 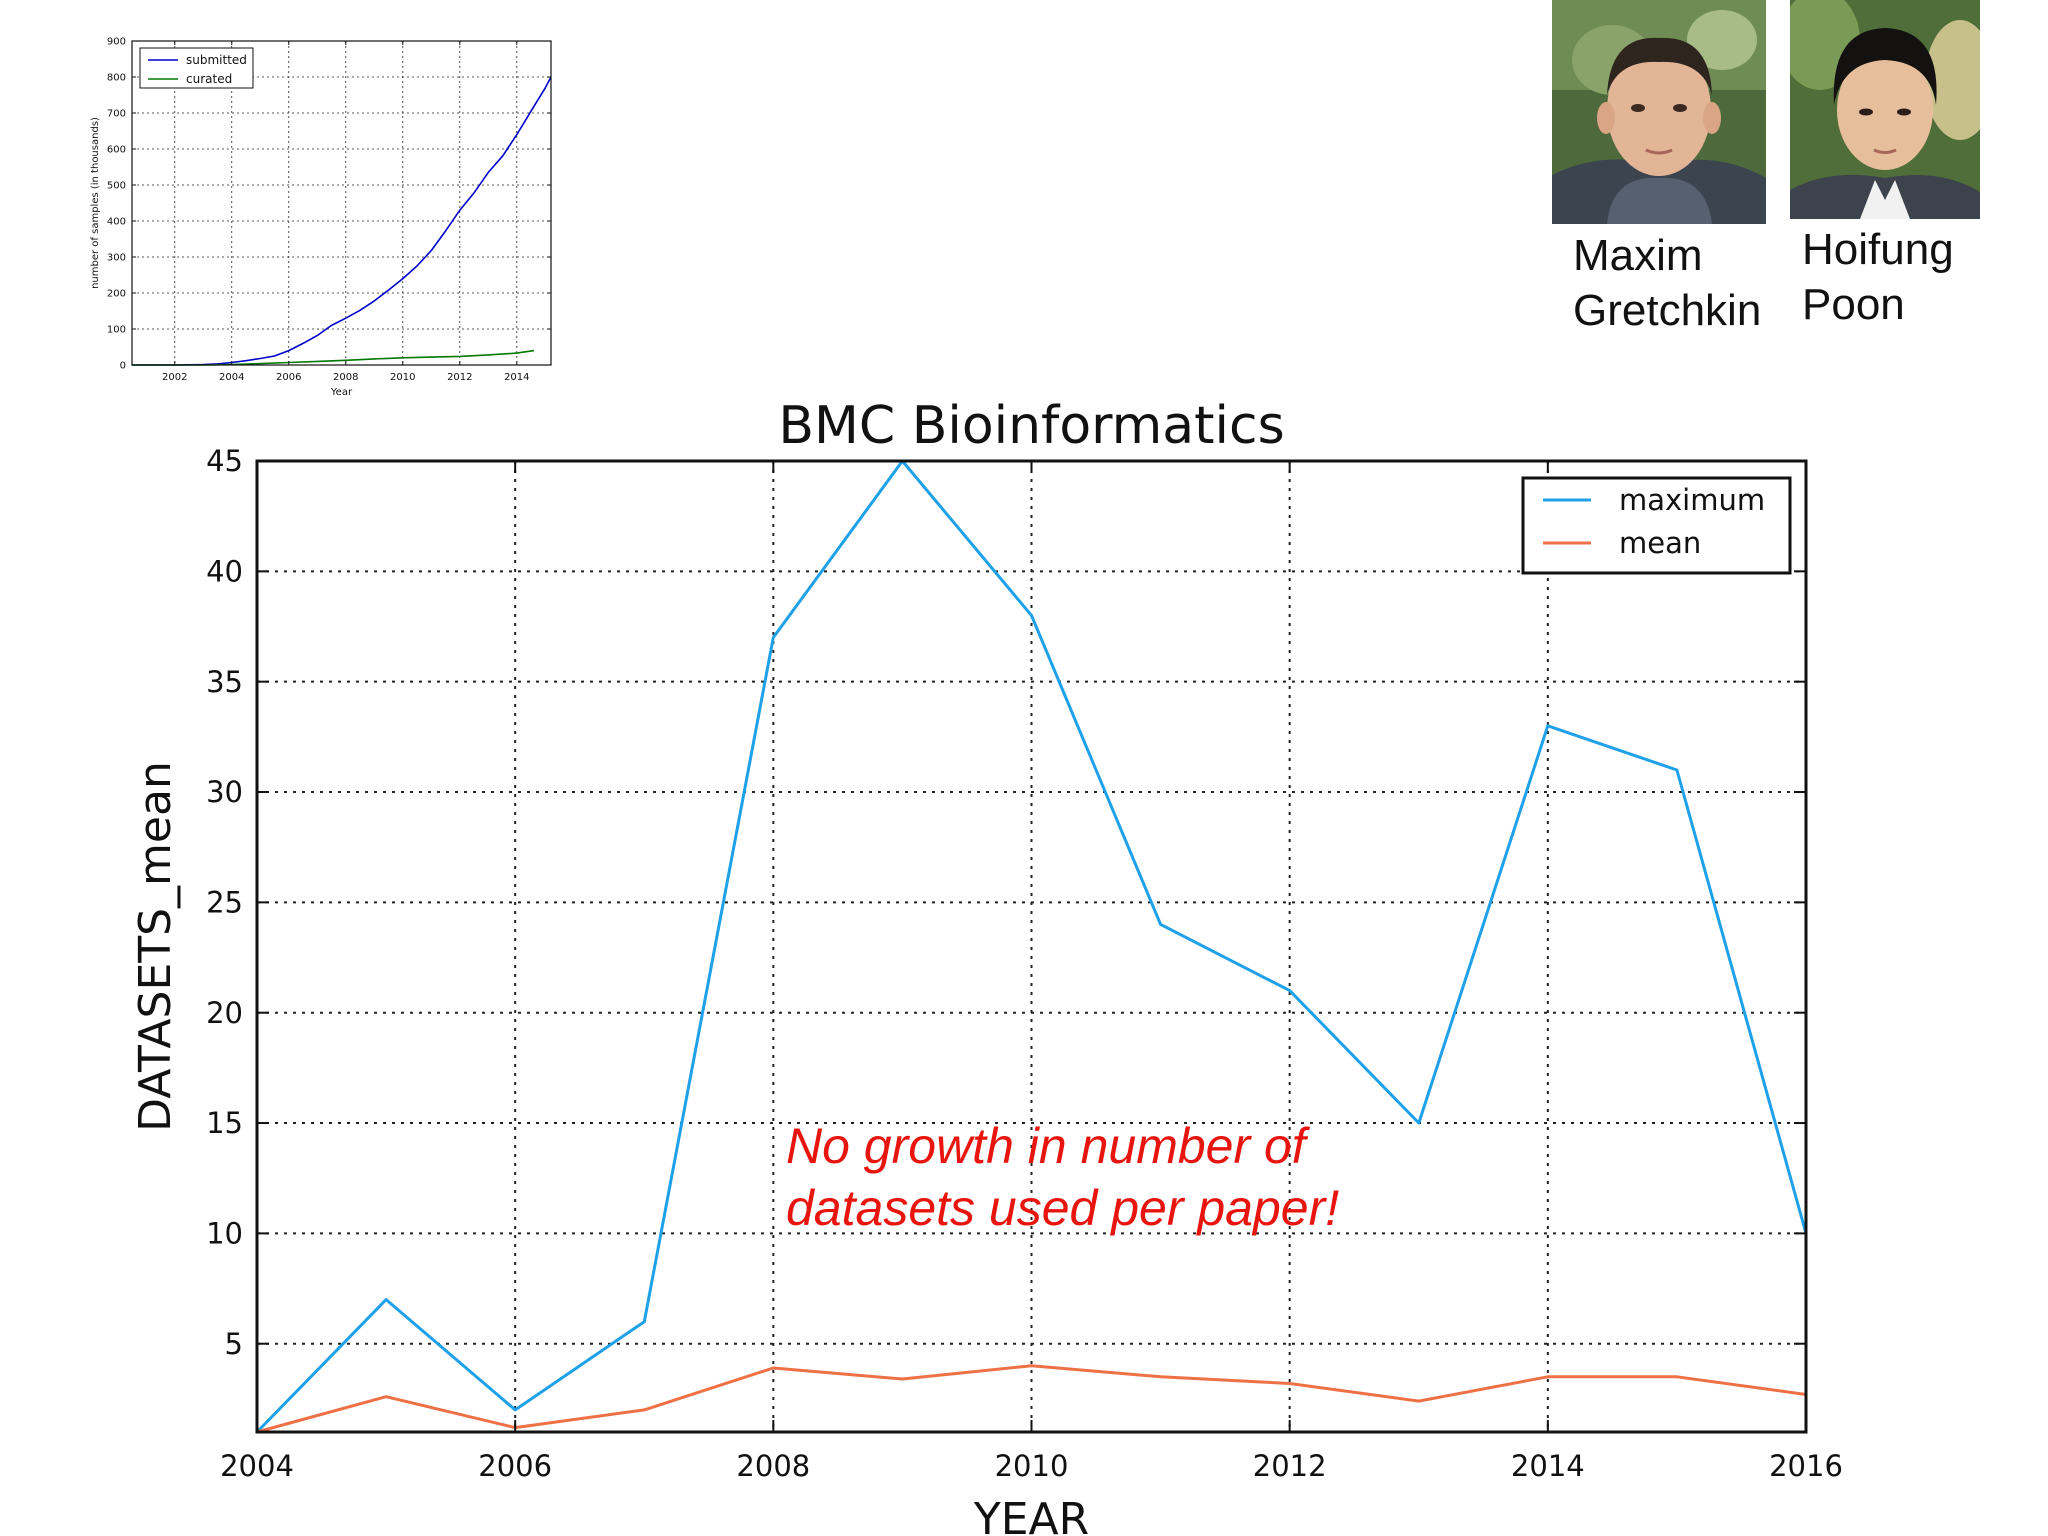 What do you see at coordinates (1031, 426) in the screenshot?
I see `chart-title: BMC Bioinformatics` at bounding box center [1031, 426].